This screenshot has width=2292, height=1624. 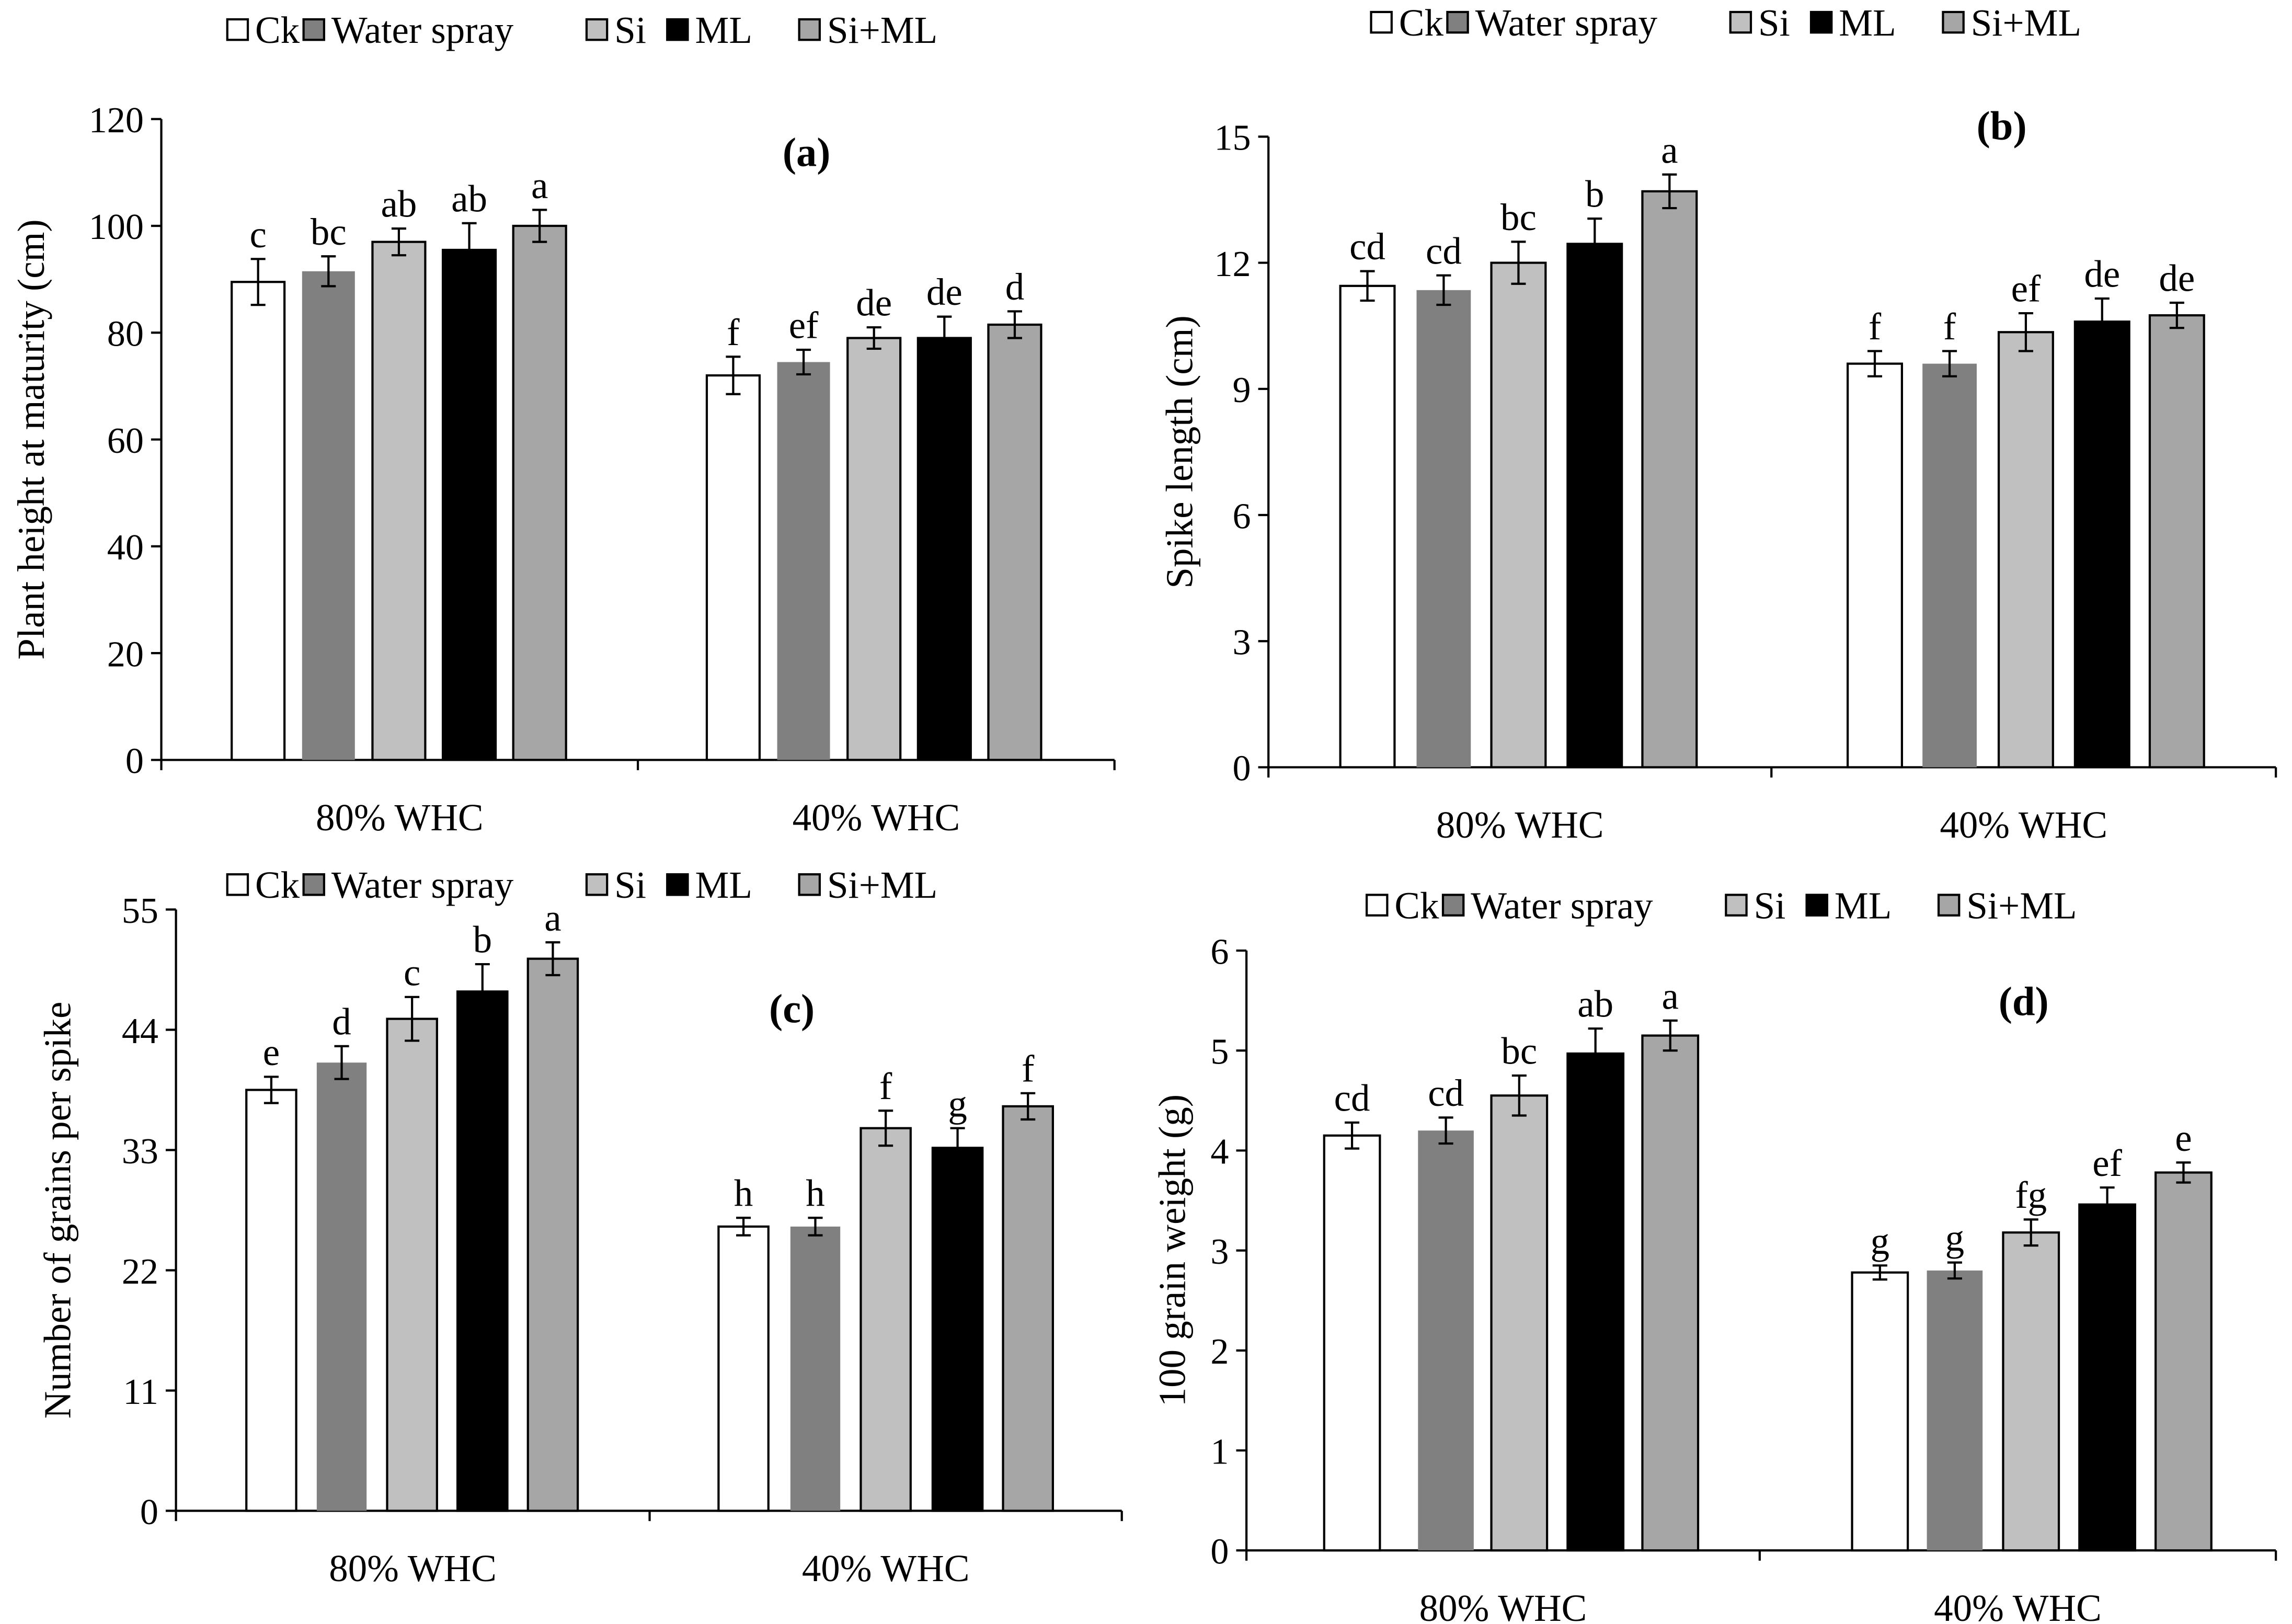 I want to click on y-tick-label: 1, so click(x=1219, y=1452).